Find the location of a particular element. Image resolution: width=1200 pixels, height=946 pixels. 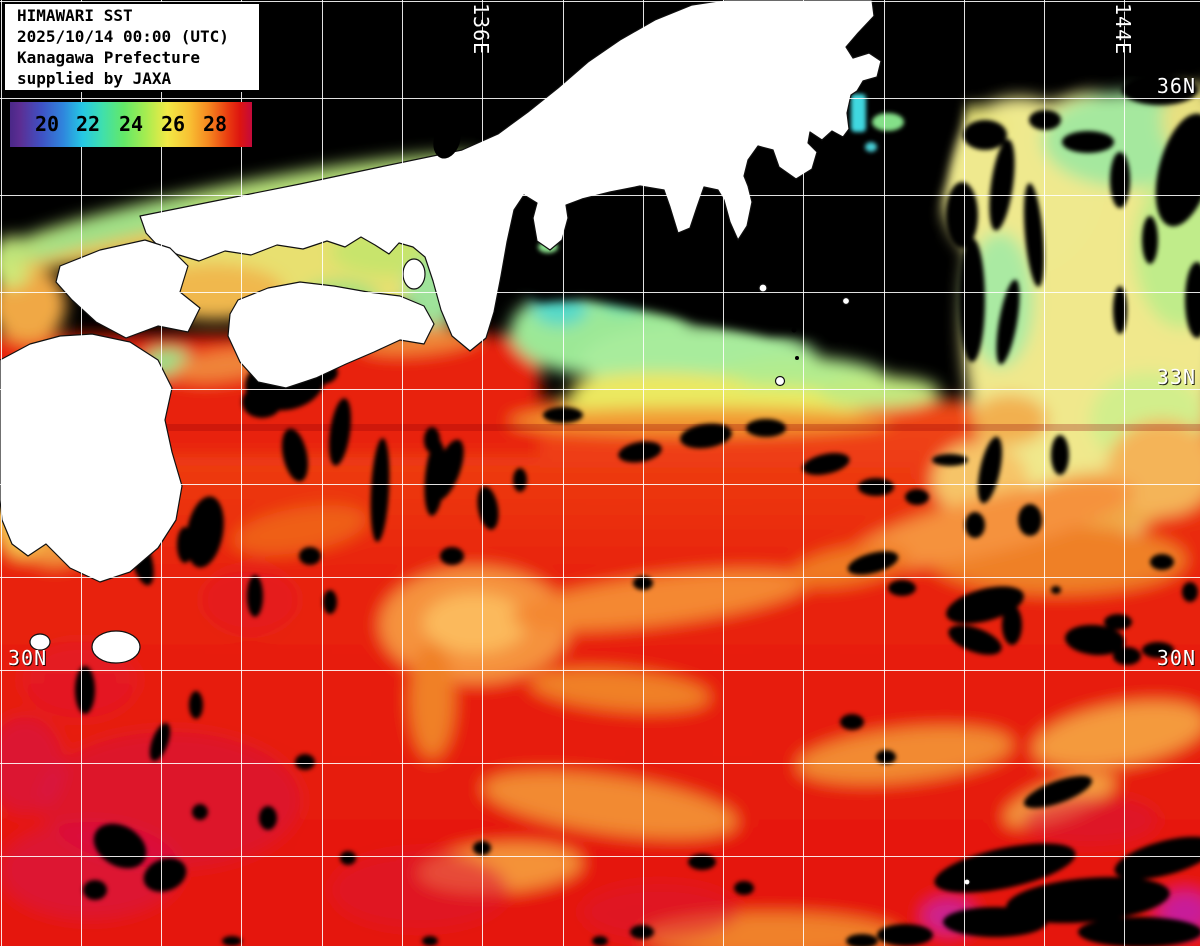

colorbar-tick-label: 22 is located at coordinates (88, 124).